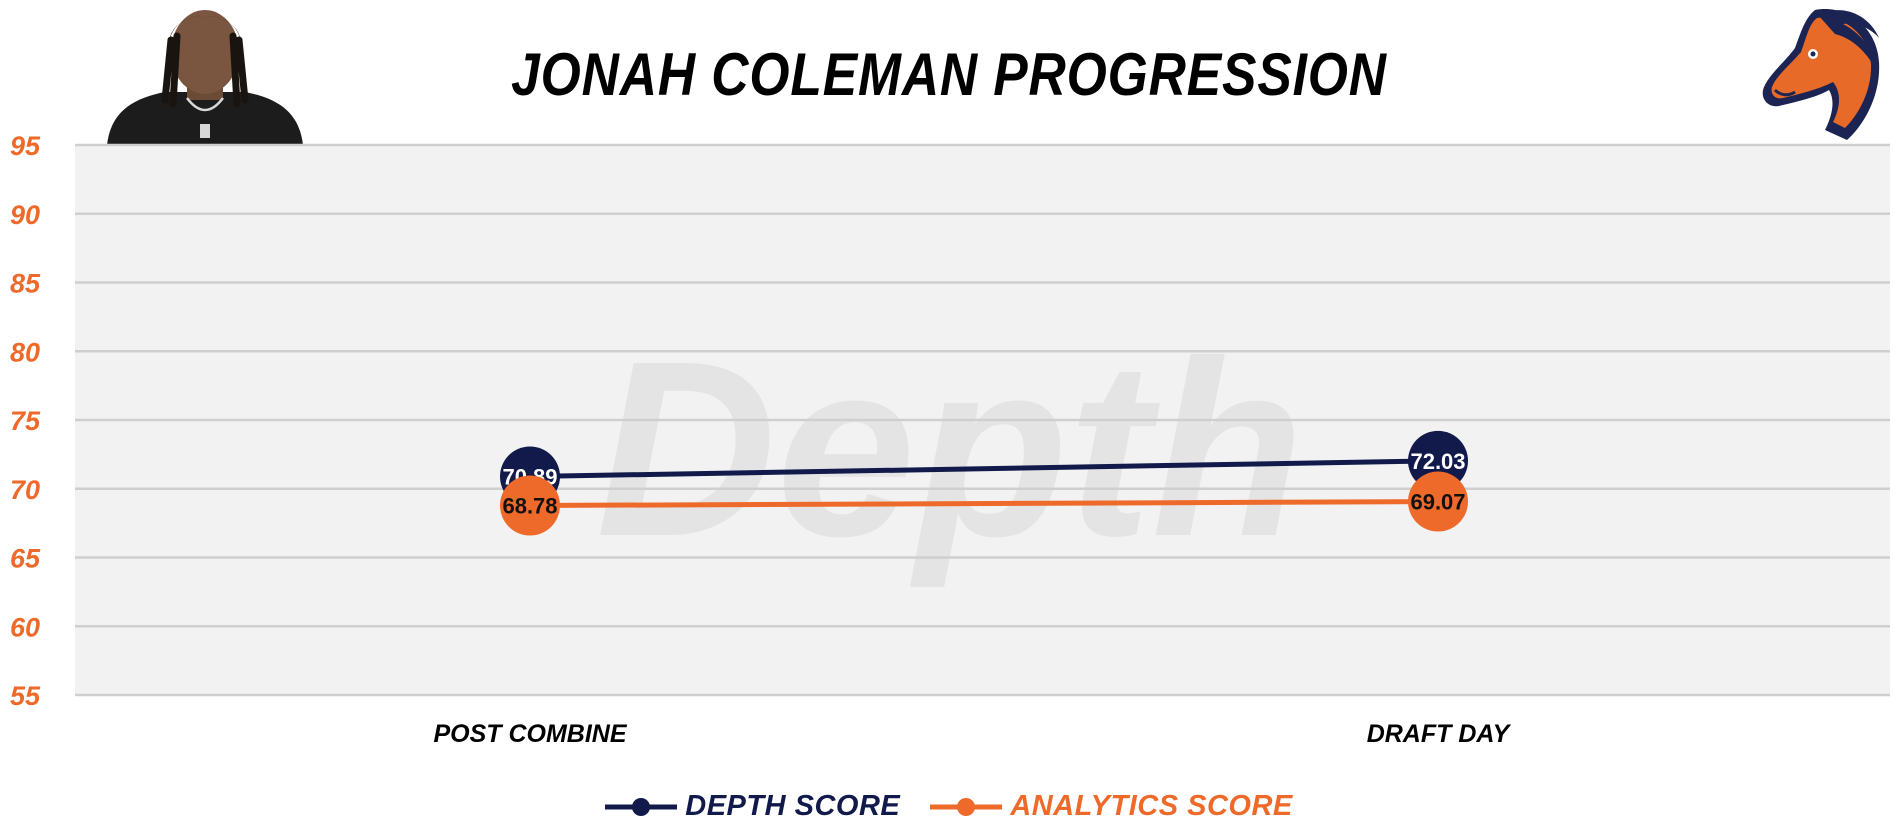 Image resolution: width=1898 pixels, height=838 pixels. Describe the element at coordinates (205, 77) in the screenshot. I see `player-headshot` at that location.